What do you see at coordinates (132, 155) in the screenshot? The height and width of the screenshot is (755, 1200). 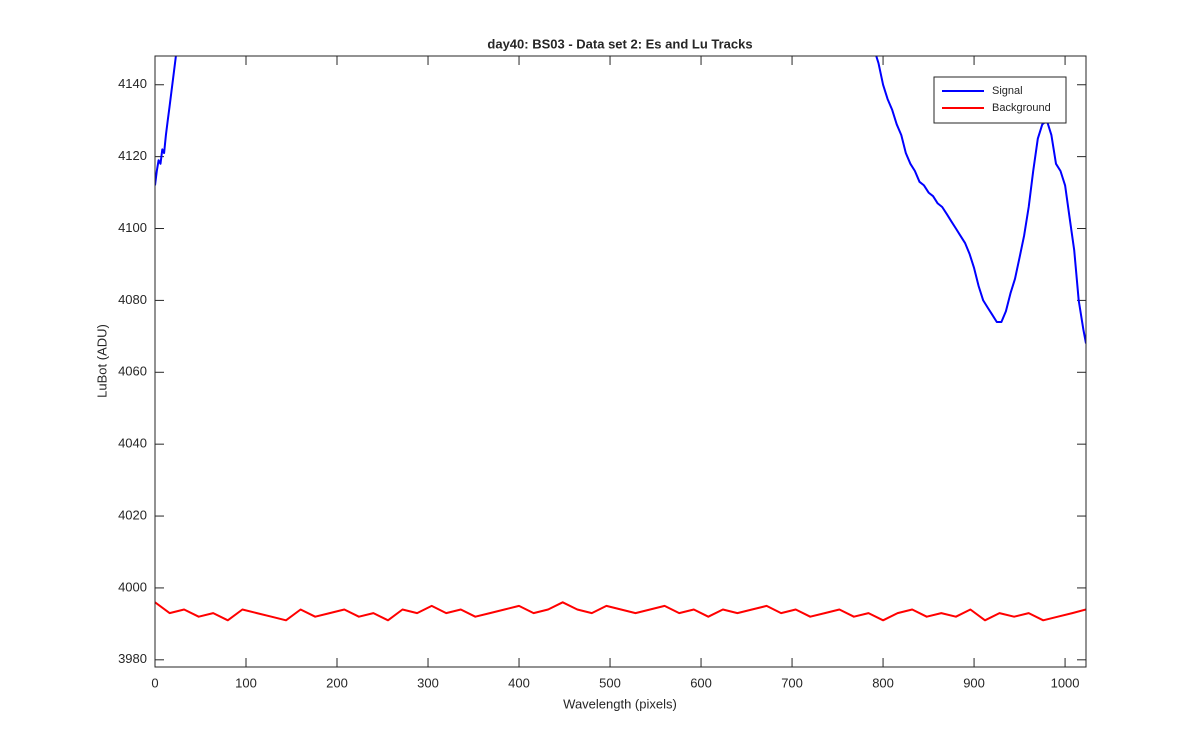 I see `y-tick-label: 4120` at bounding box center [132, 155].